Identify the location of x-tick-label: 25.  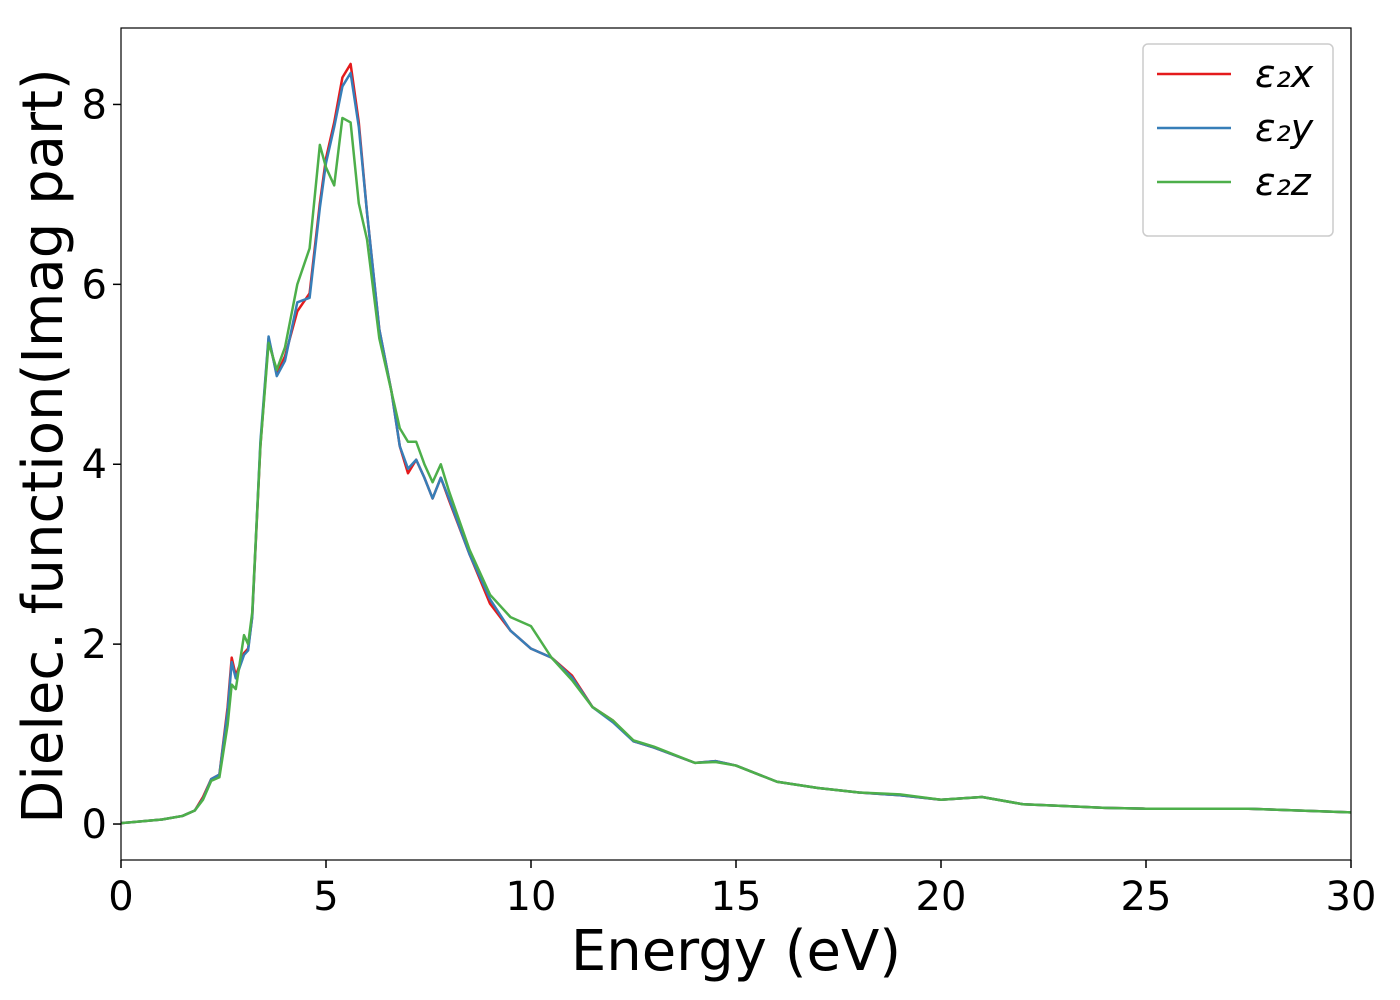
(1146, 897).